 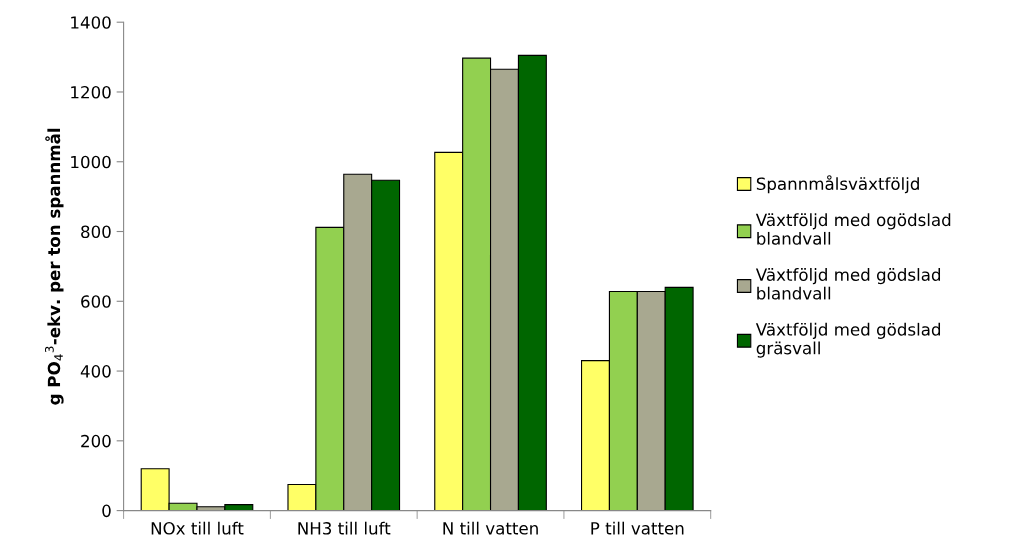 I want to click on legend-label: Spannmålsväxtföljd, so click(x=837, y=184).